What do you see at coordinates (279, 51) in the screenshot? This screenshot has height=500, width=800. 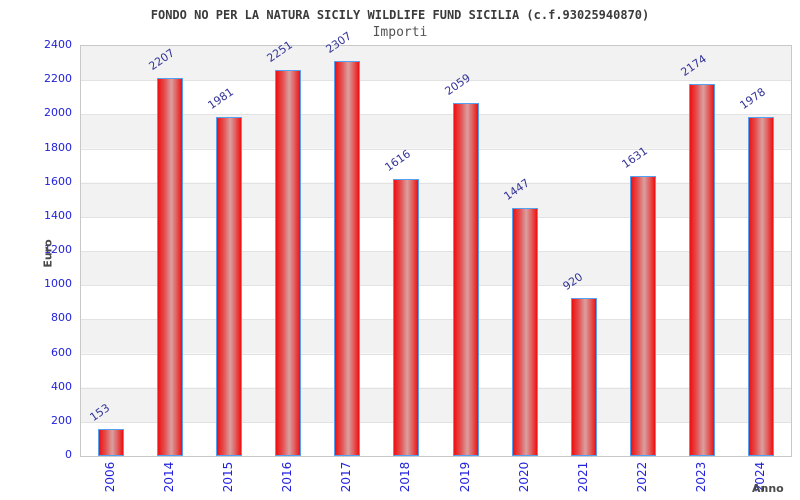 I see `bar-value-label: 2251` at bounding box center [279, 51].